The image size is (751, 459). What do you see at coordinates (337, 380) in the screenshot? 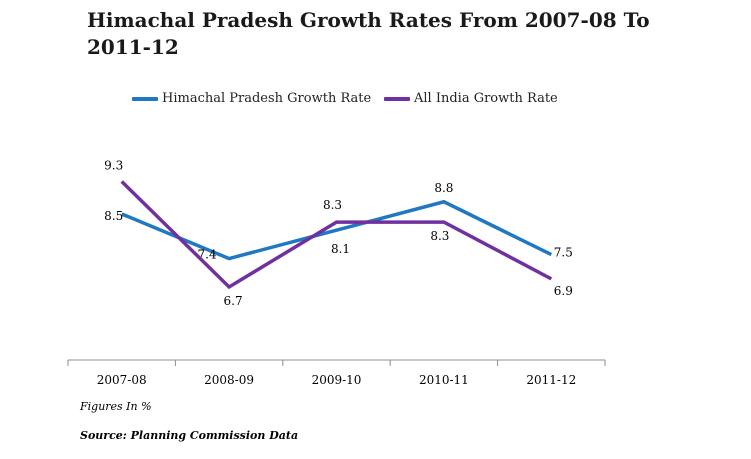
I see `x-tick-label: 2009-10` at bounding box center [337, 380].